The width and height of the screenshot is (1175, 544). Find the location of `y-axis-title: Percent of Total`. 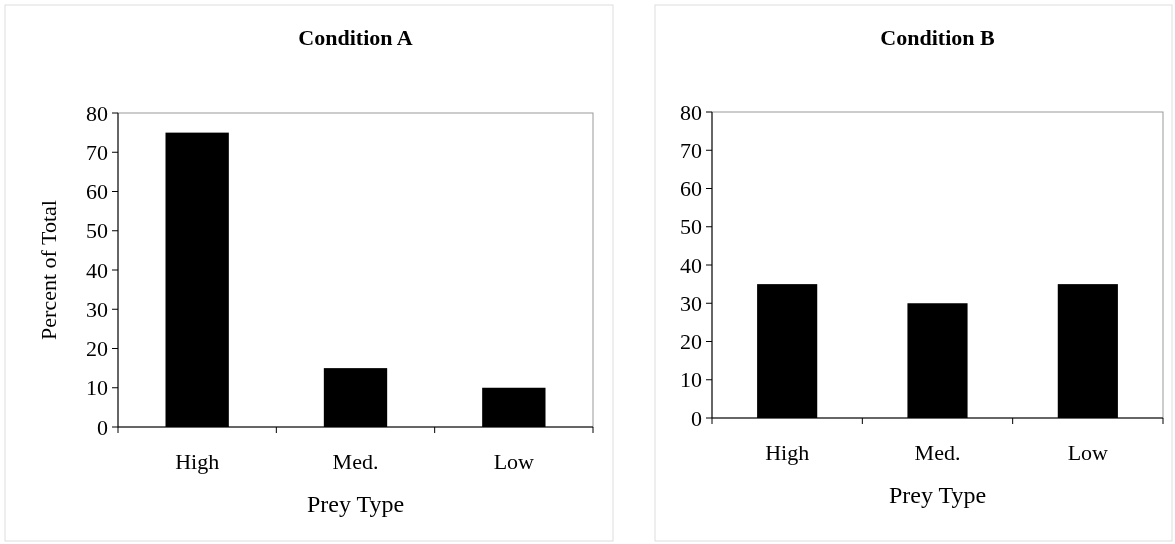

y-axis-title: Percent of Total is located at coordinates (48, 270).